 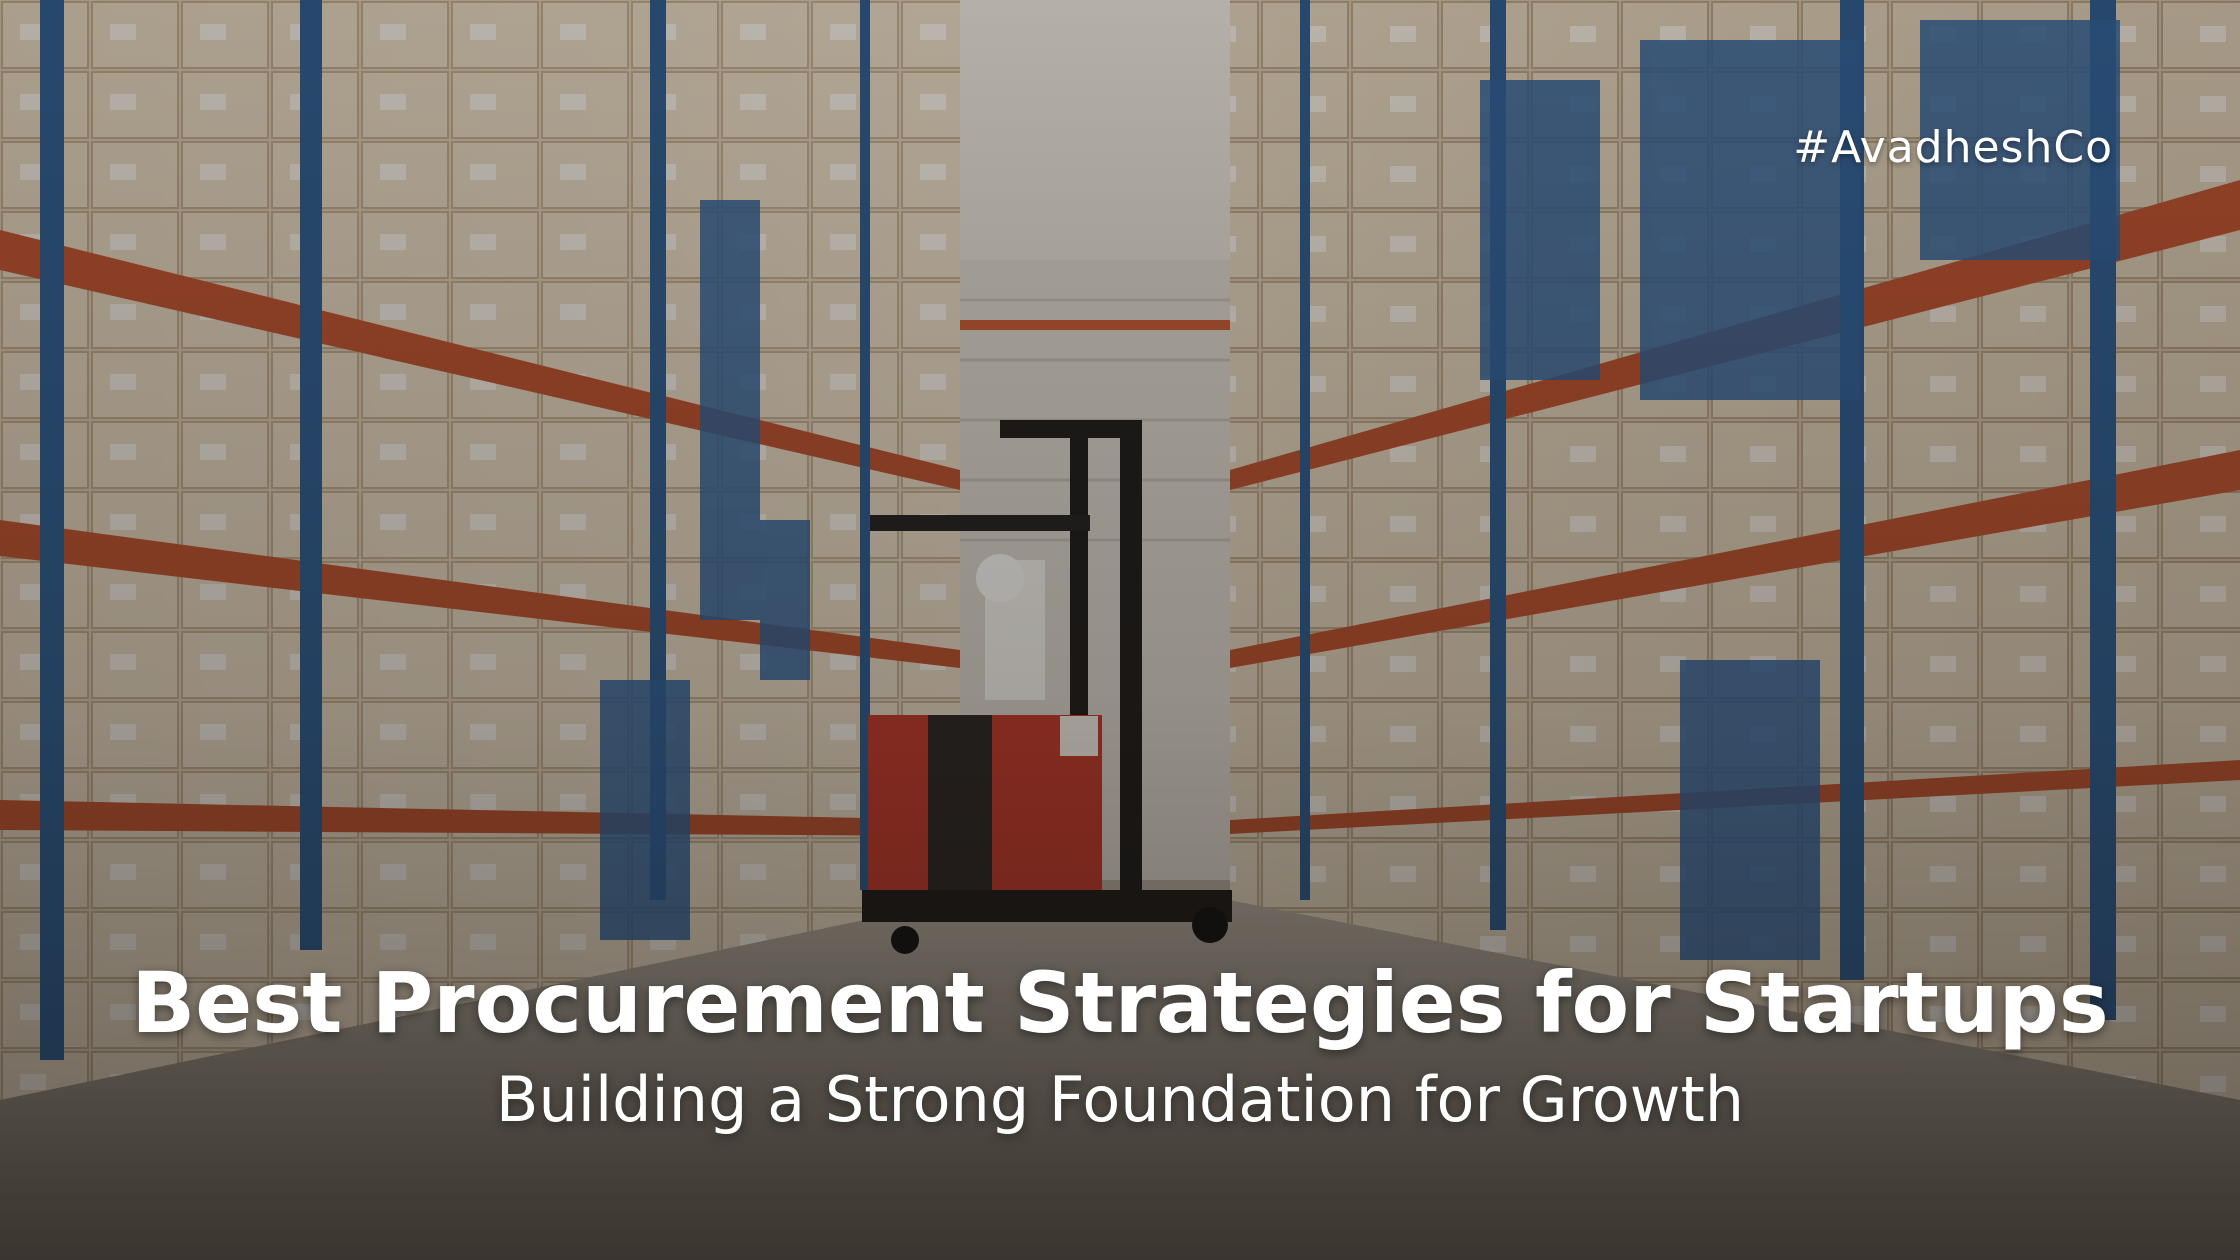 What do you see at coordinates (1120, 1099) in the screenshot?
I see `banner-subtitle: Building a Strong Foundation for Growth` at bounding box center [1120, 1099].